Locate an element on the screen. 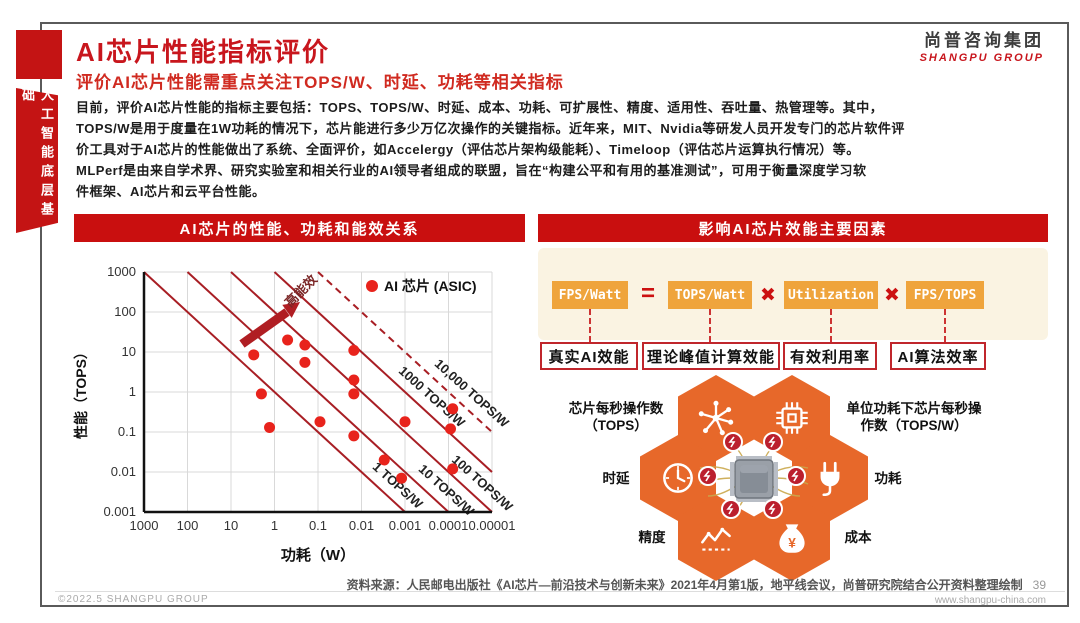 This screenshot has height=623, width=1080. chapter-ribbon: 人工智能底层基础 is located at coordinates (37, 160).